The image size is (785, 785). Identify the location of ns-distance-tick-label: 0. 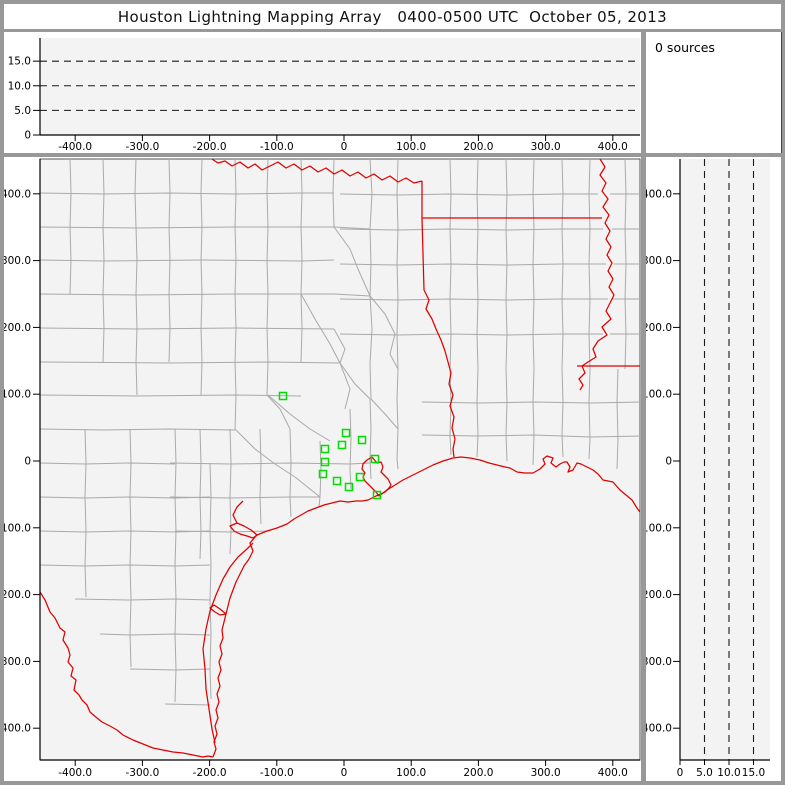
(668, 462).